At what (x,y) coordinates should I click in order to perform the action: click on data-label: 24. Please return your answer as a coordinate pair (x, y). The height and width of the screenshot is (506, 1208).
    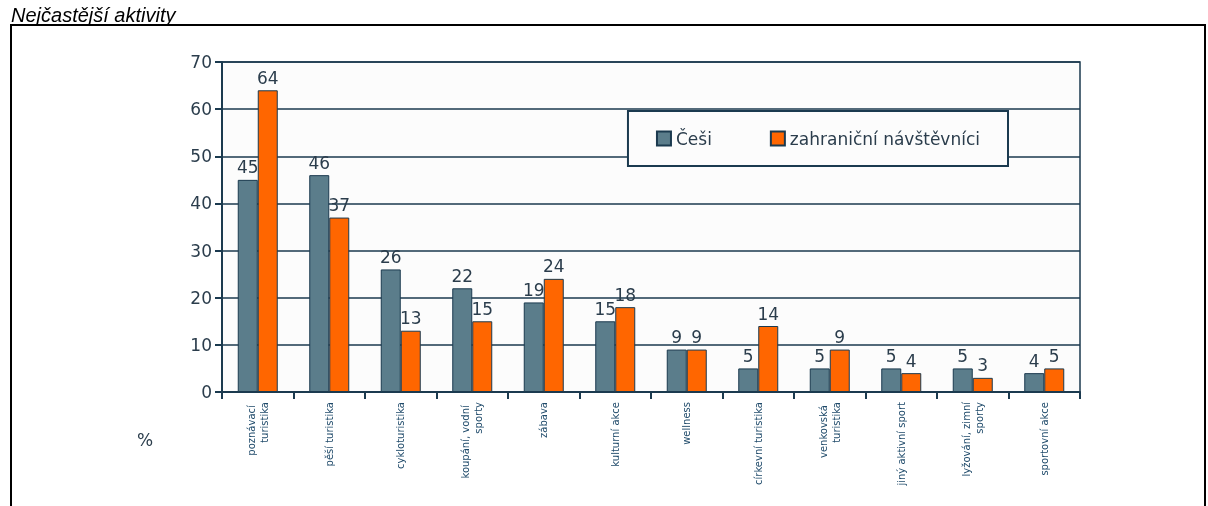
    Looking at the image, I should click on (553, 266).